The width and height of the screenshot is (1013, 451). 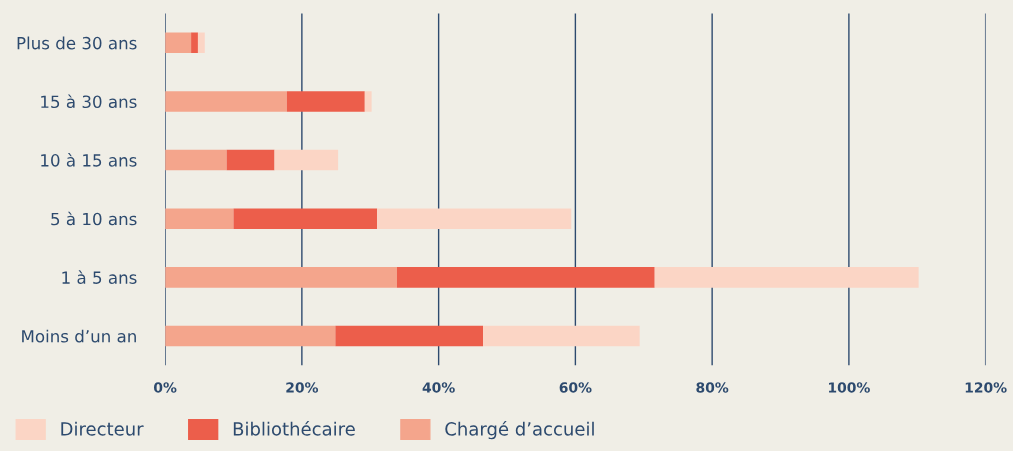 What do you see at coordinates (89, 101) in the screenshot?
I see `y-tick-label: 15 à 30 ans` at bounding box center [89, 101].